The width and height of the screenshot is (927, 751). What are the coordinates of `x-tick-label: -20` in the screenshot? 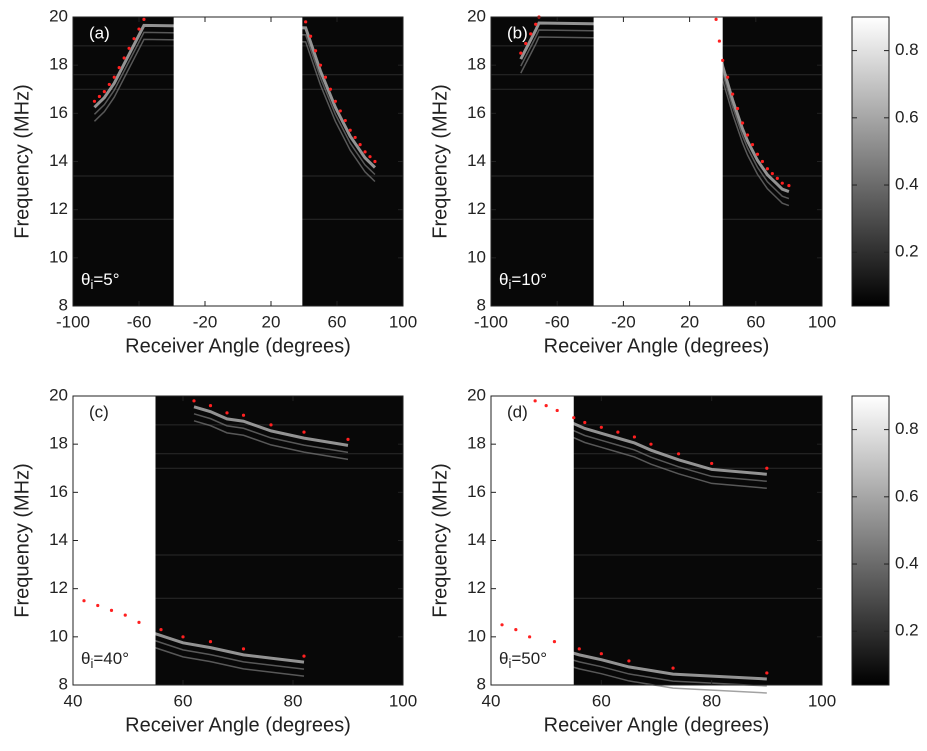 It's located at (623, 321).